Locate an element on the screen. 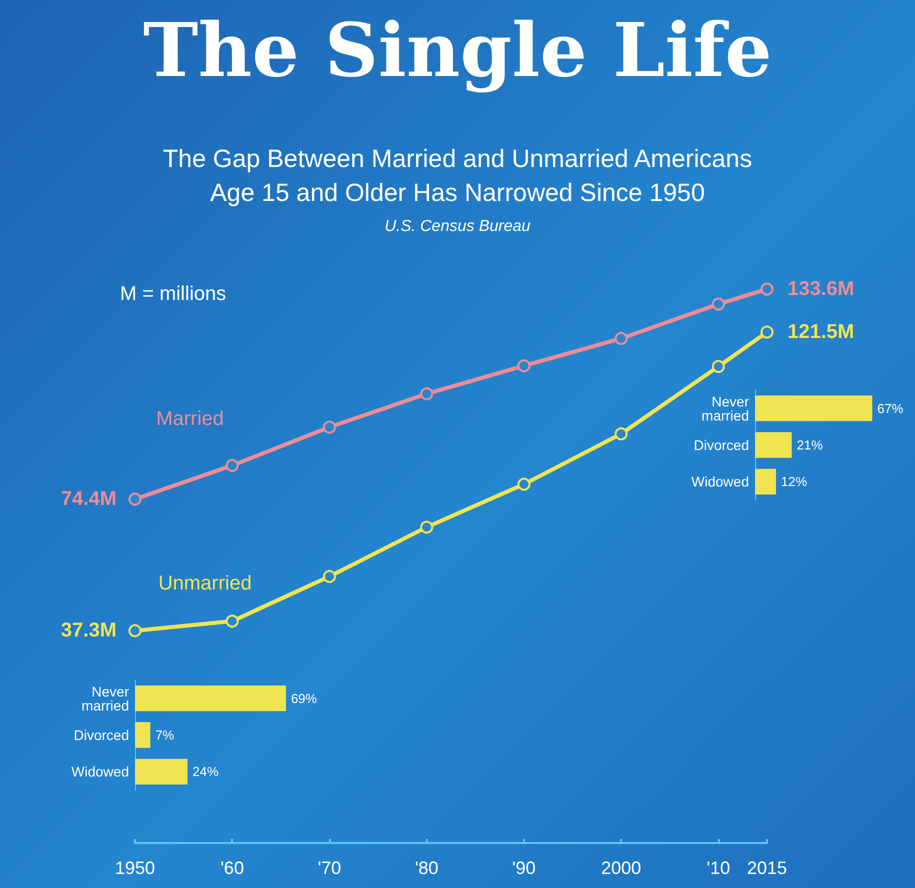  data-label: 37.3M is located at coordinates (88, 631).